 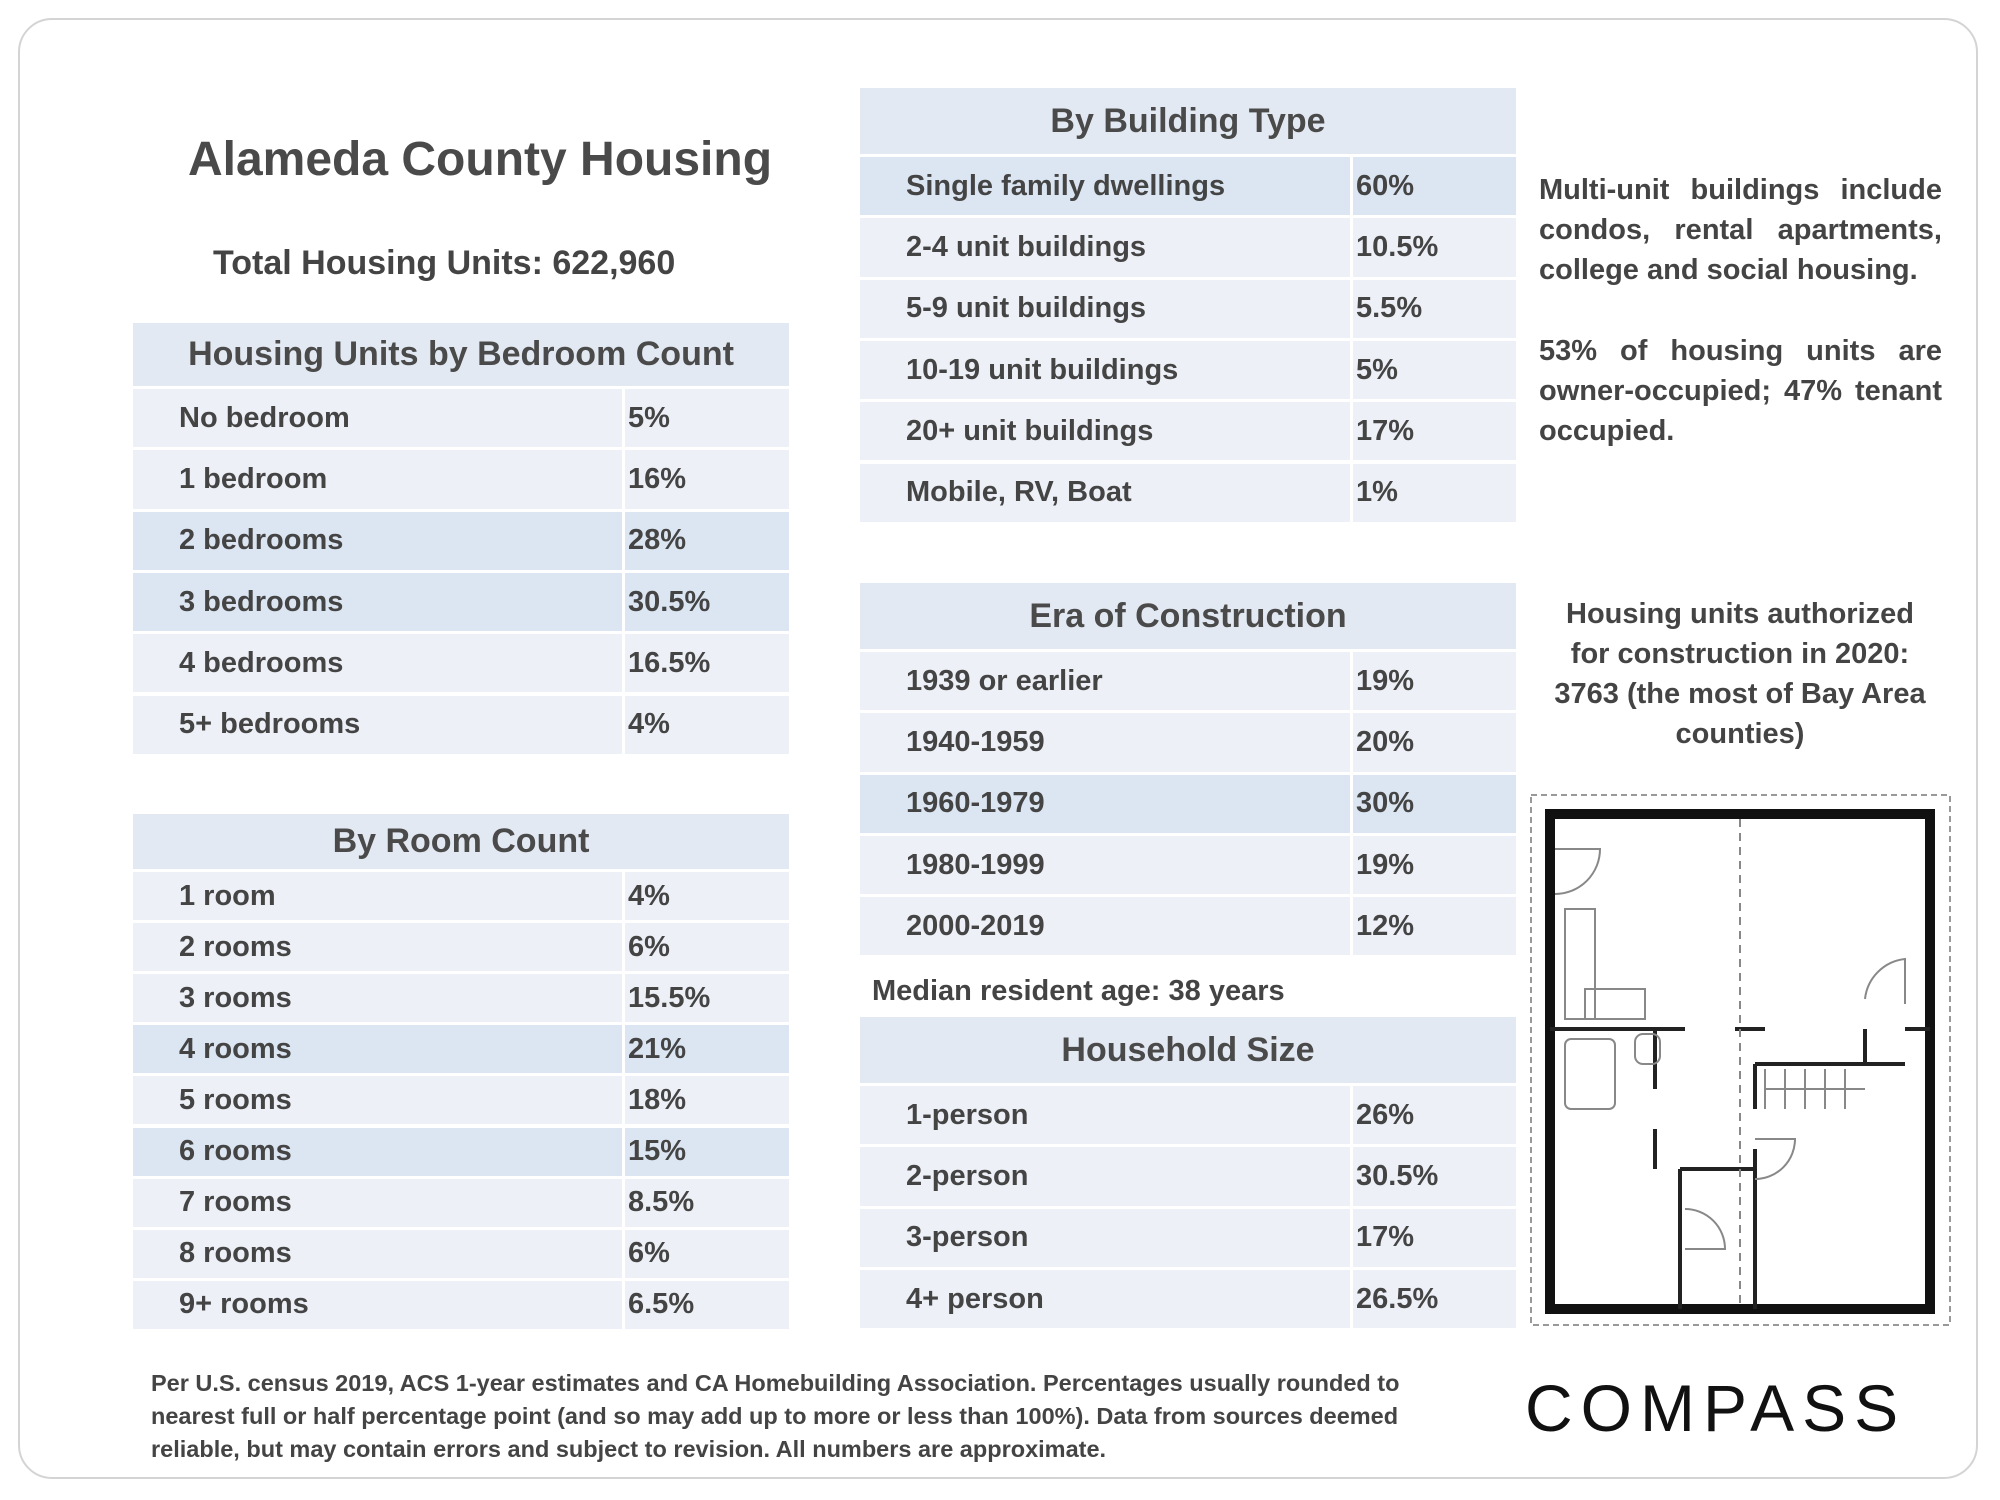 I want to click on row-label: 4 bedrooms, so click(x=379, y=663).